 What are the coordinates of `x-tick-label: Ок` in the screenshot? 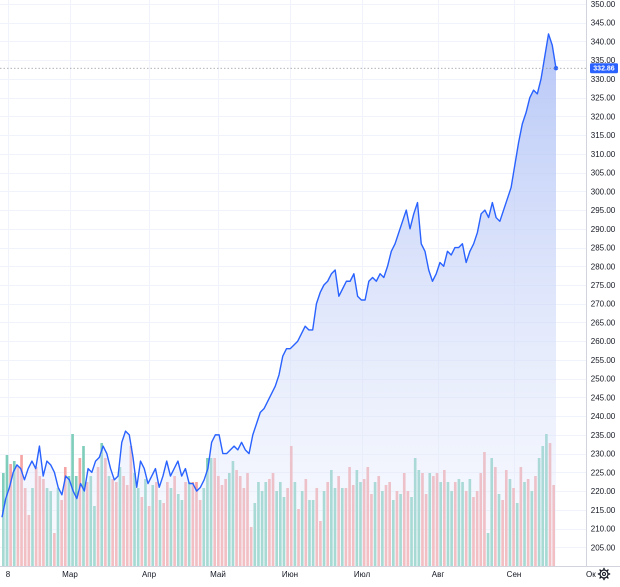 It's located at (591, 574).